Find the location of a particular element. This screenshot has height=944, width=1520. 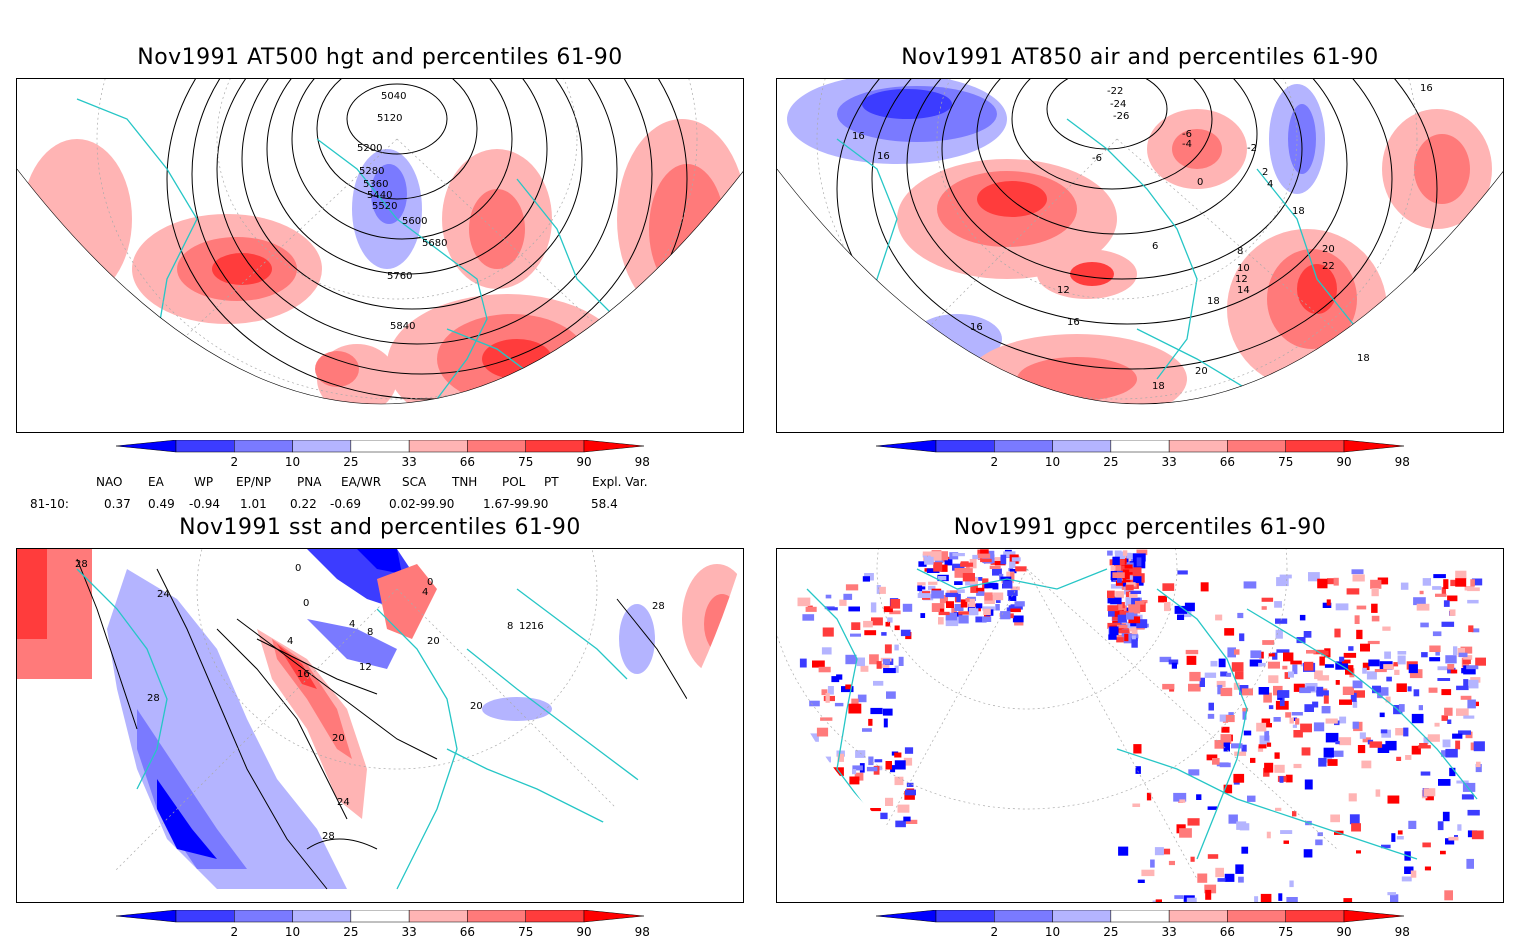

contour-label: 24 is located at coordinates (163, 594).